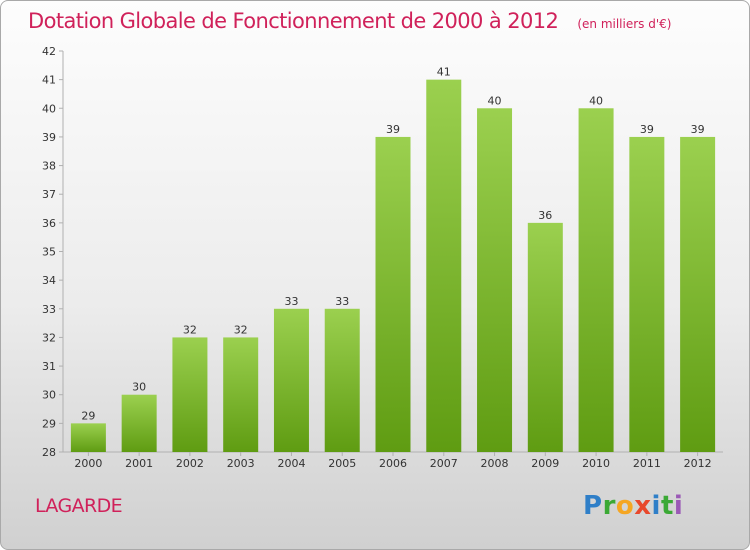 The image size is (750, 550). I want to click on y-tick-label: 39, so click(49, 137).